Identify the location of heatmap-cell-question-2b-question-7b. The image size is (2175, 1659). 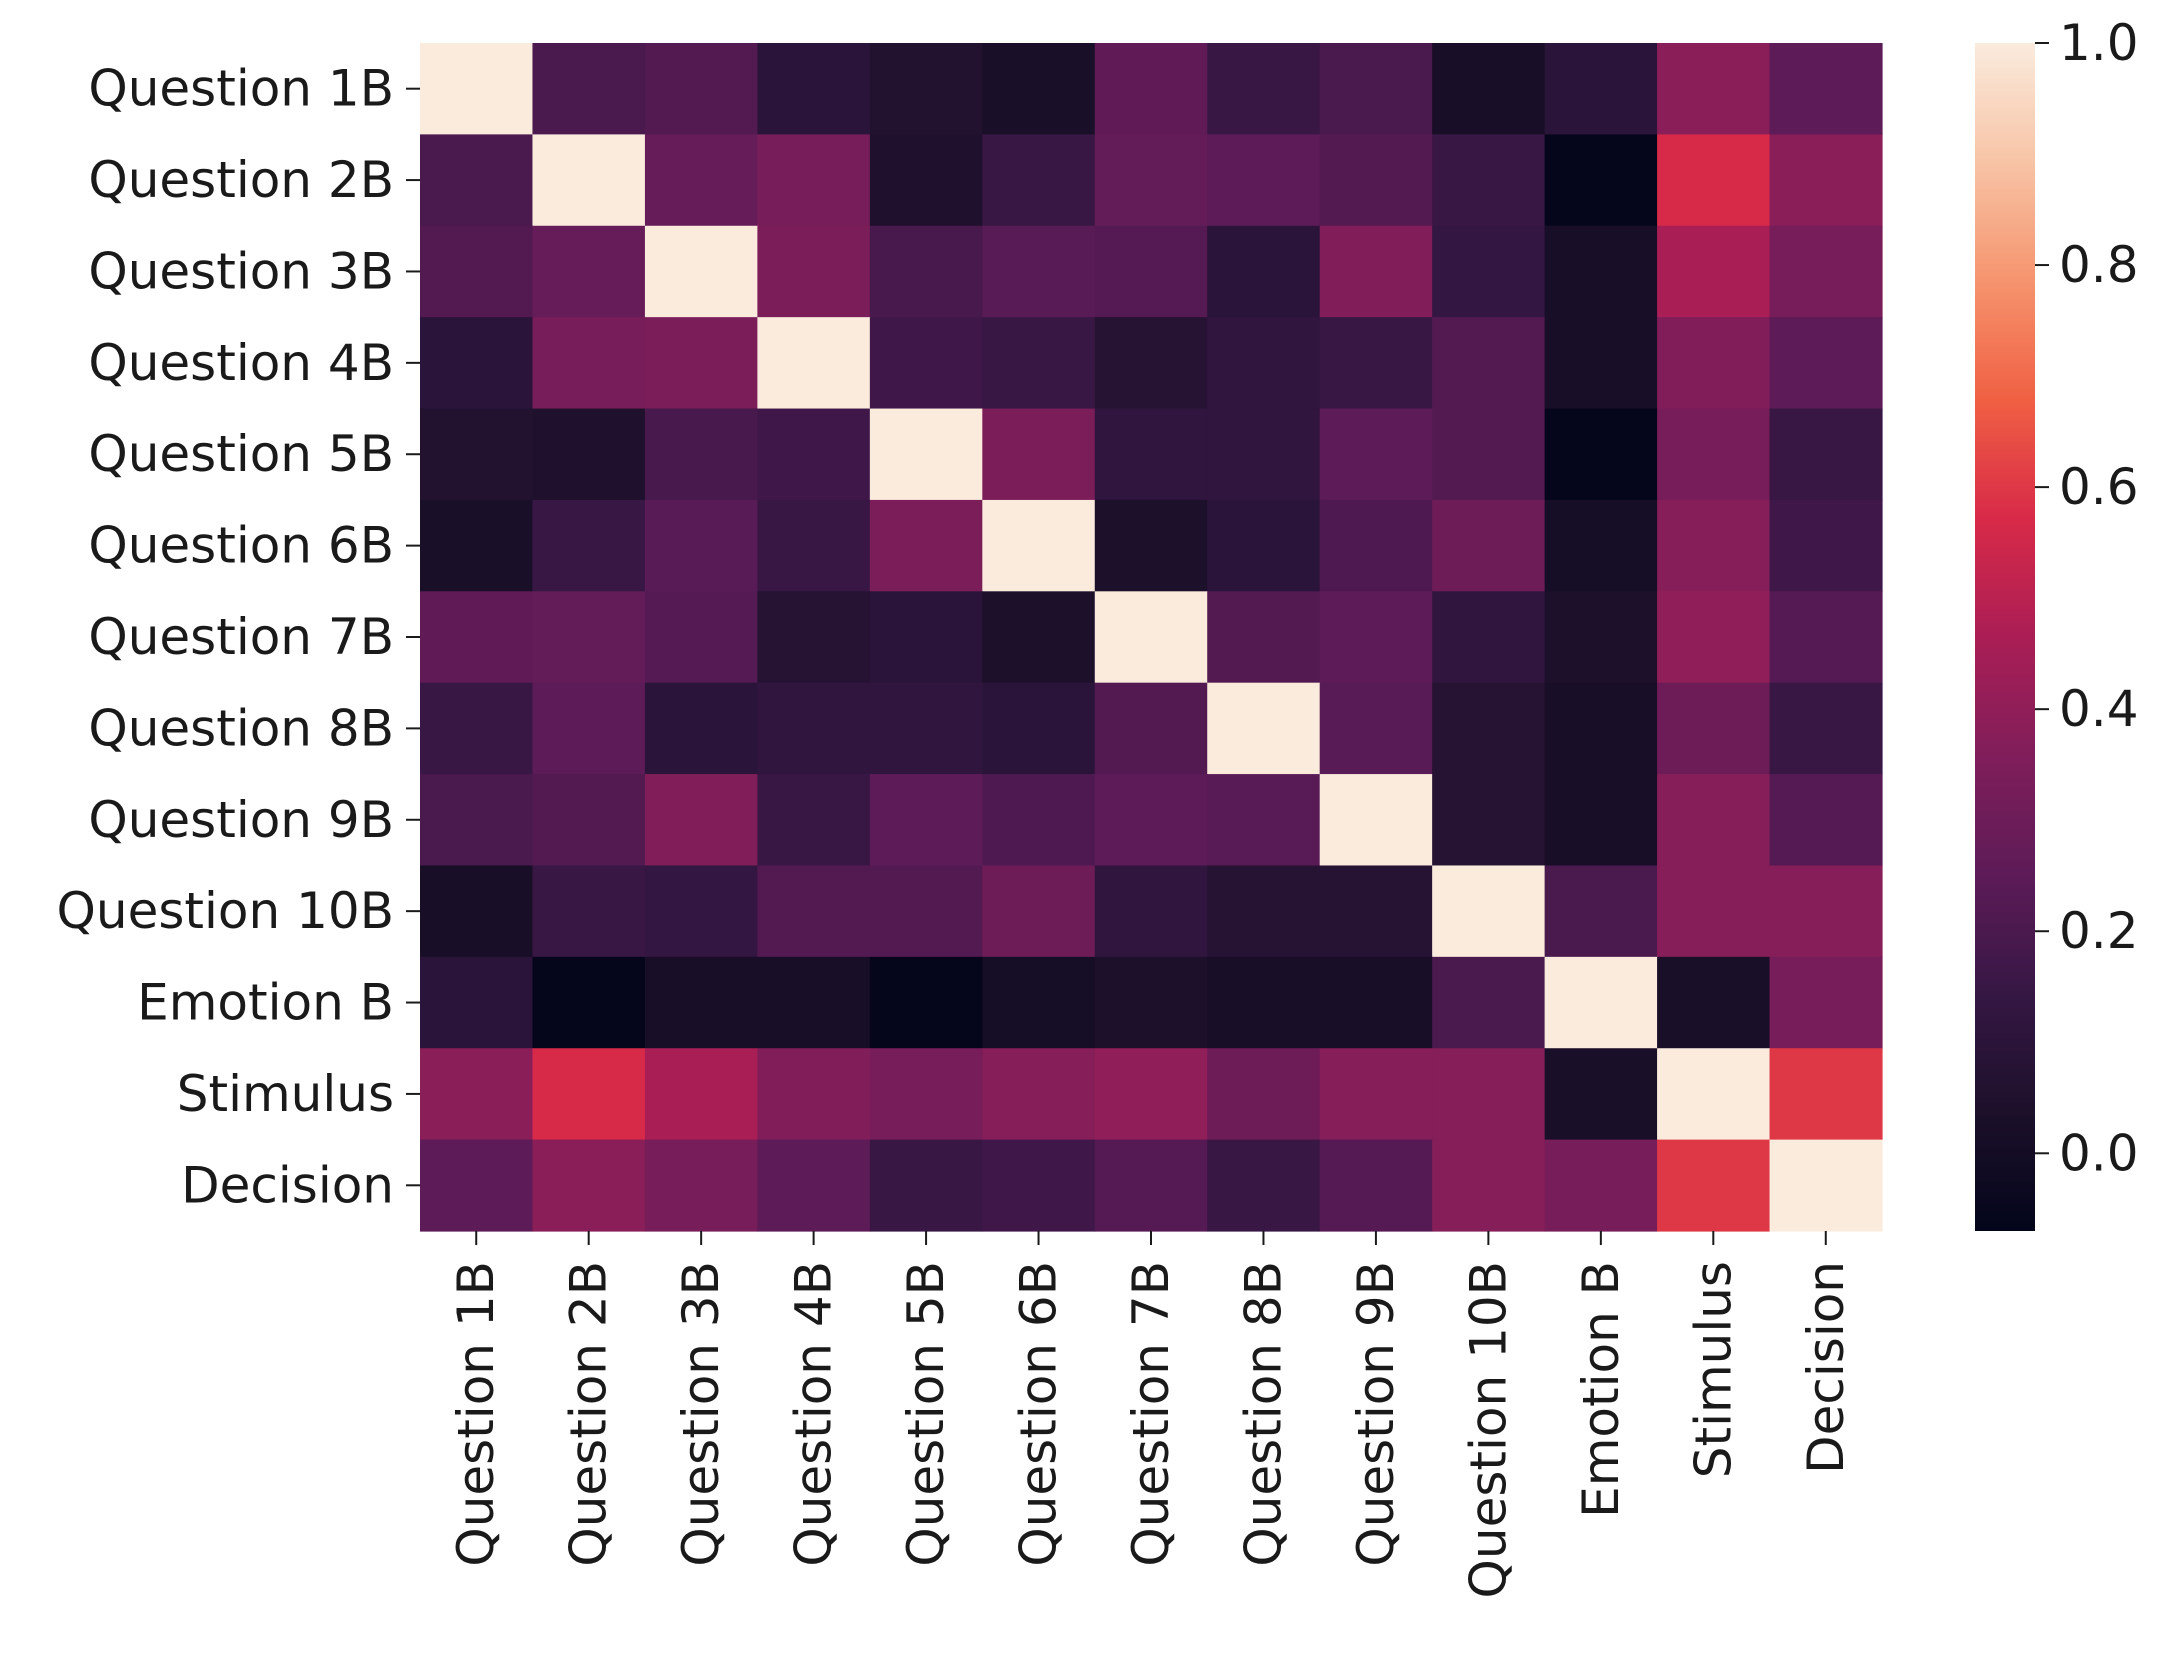
(1151, 180).